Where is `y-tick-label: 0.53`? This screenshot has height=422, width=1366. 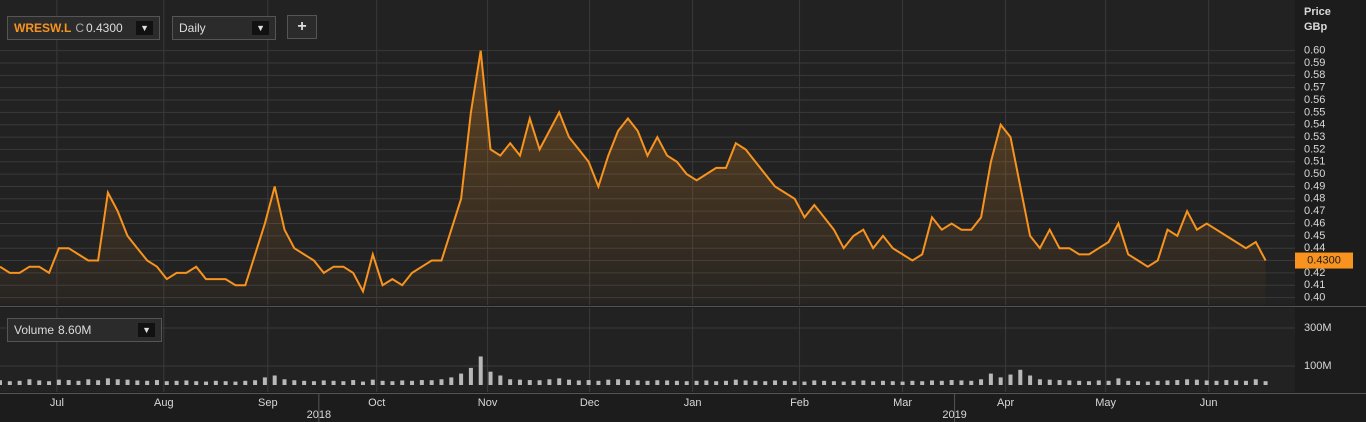
y-tick-label: 0.53 is located at coordinates (1314, 137).